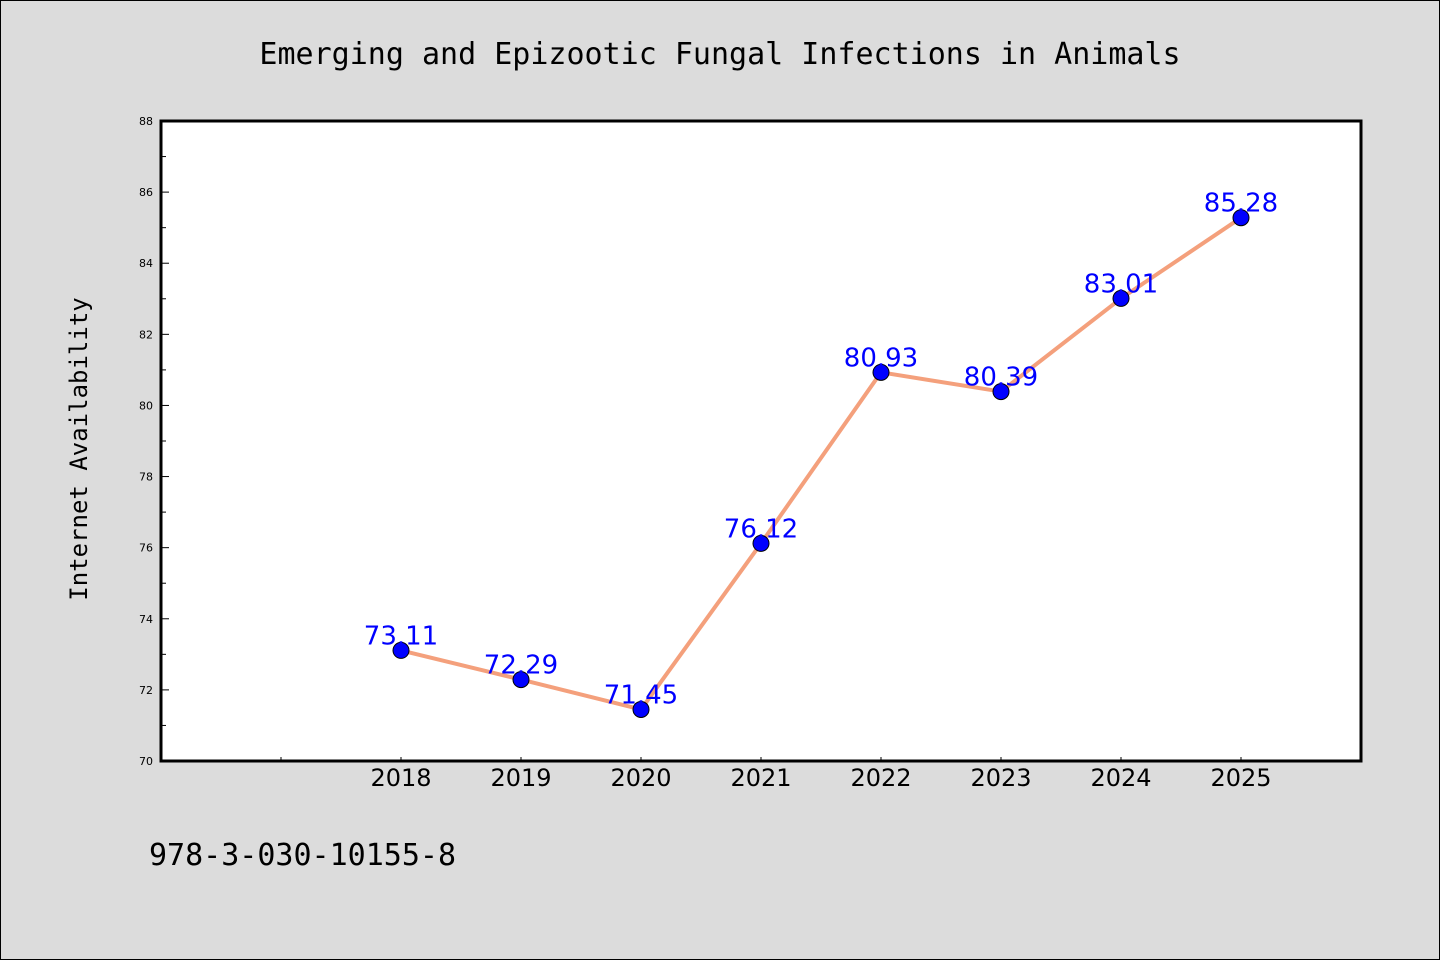 Image resolution: width=1440 pixels, height=960 pixels. Describe the element at coordinates (640, 778) in the screenshot. I see `x-tick-label: 2020` at that location.